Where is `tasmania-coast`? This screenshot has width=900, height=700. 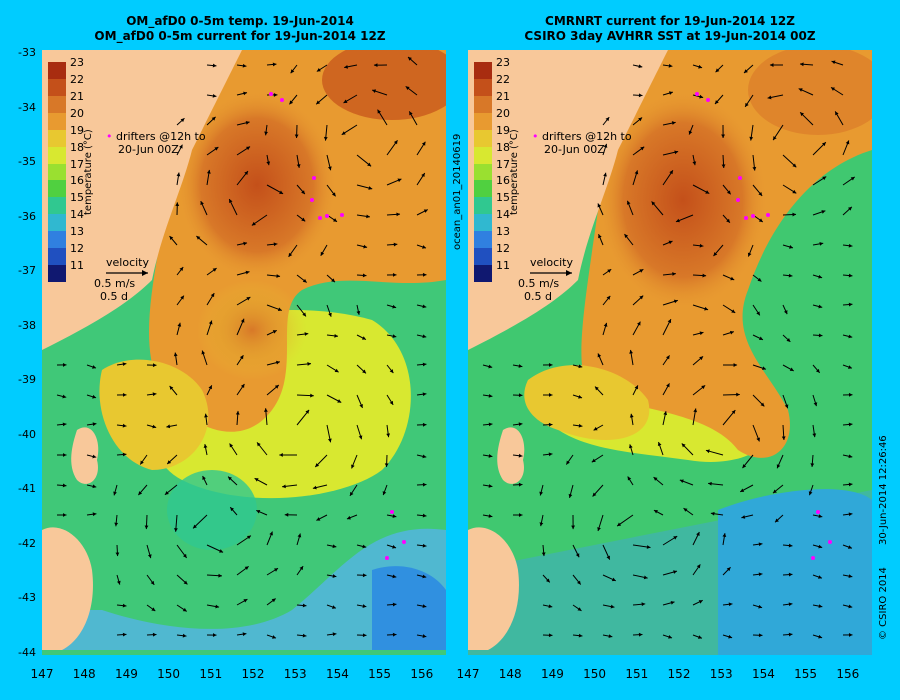
tasmania-coast is located at coordinates (67, 588).